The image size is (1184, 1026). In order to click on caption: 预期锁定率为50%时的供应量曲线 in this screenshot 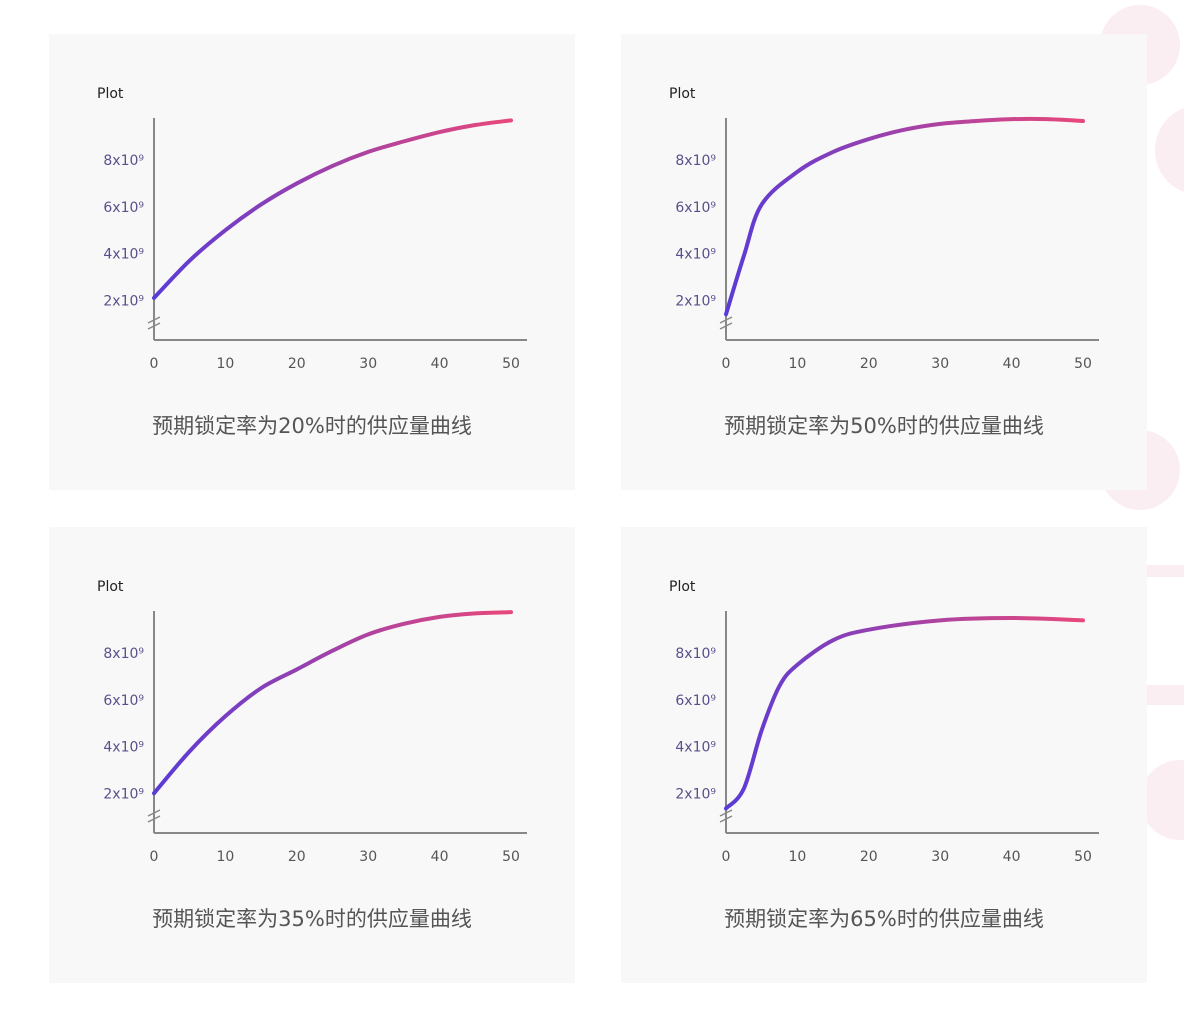, I will do `click(884, 426)`.